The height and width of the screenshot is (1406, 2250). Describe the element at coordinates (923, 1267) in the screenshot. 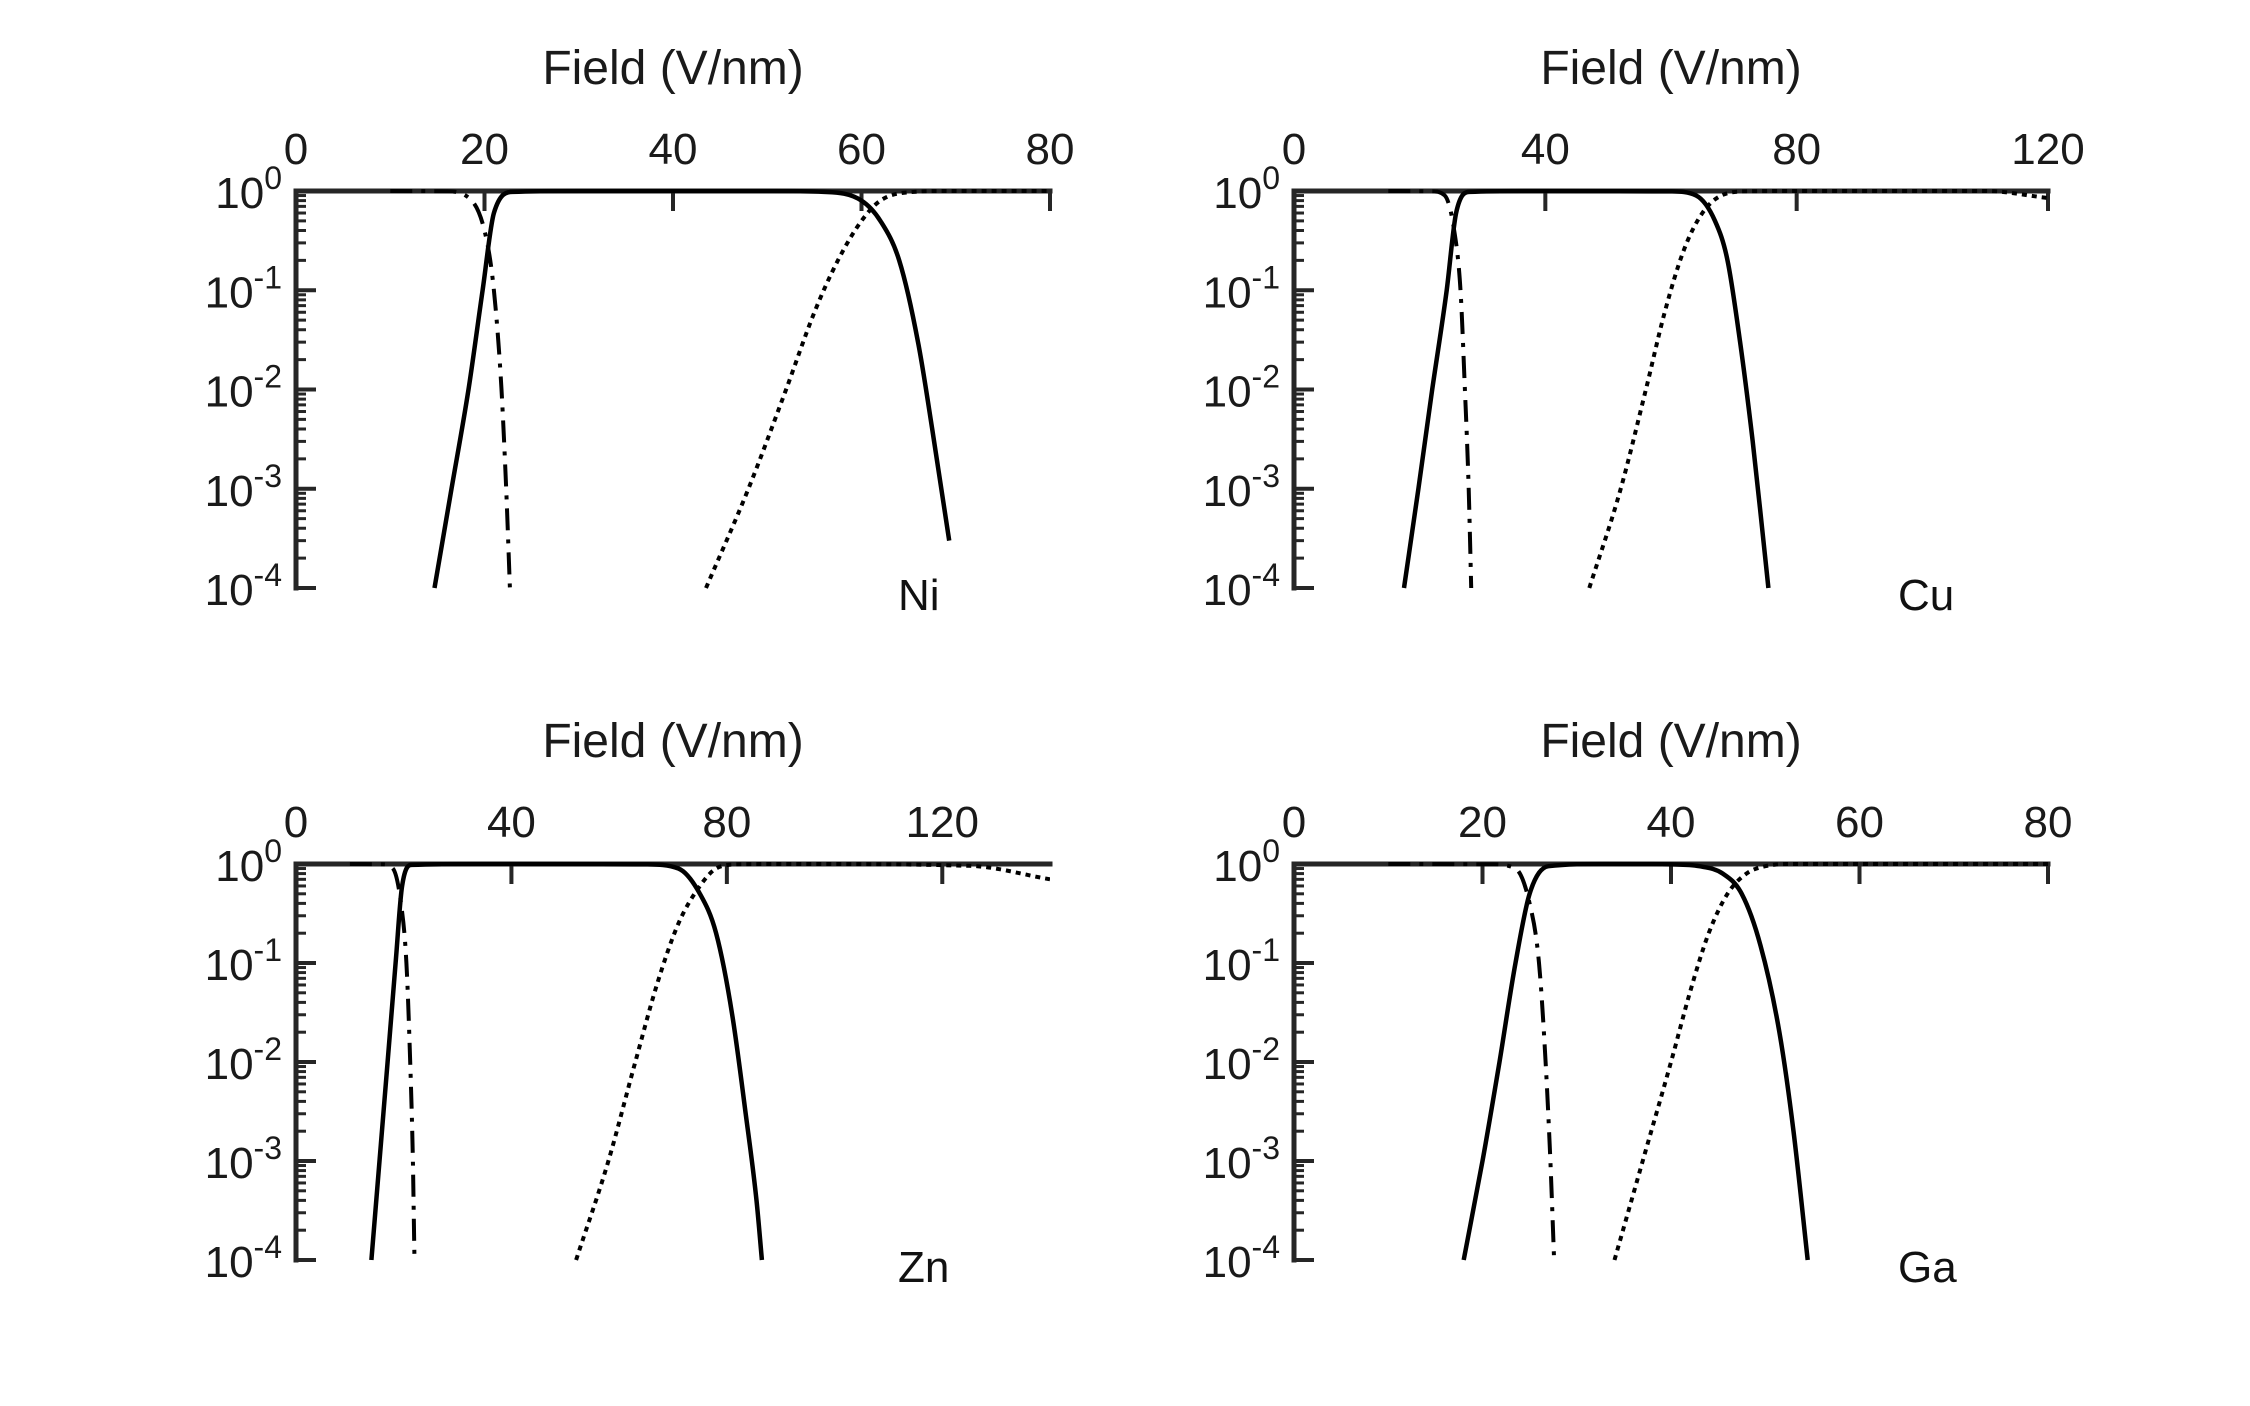

I see `panel-label: Zn` at that location.